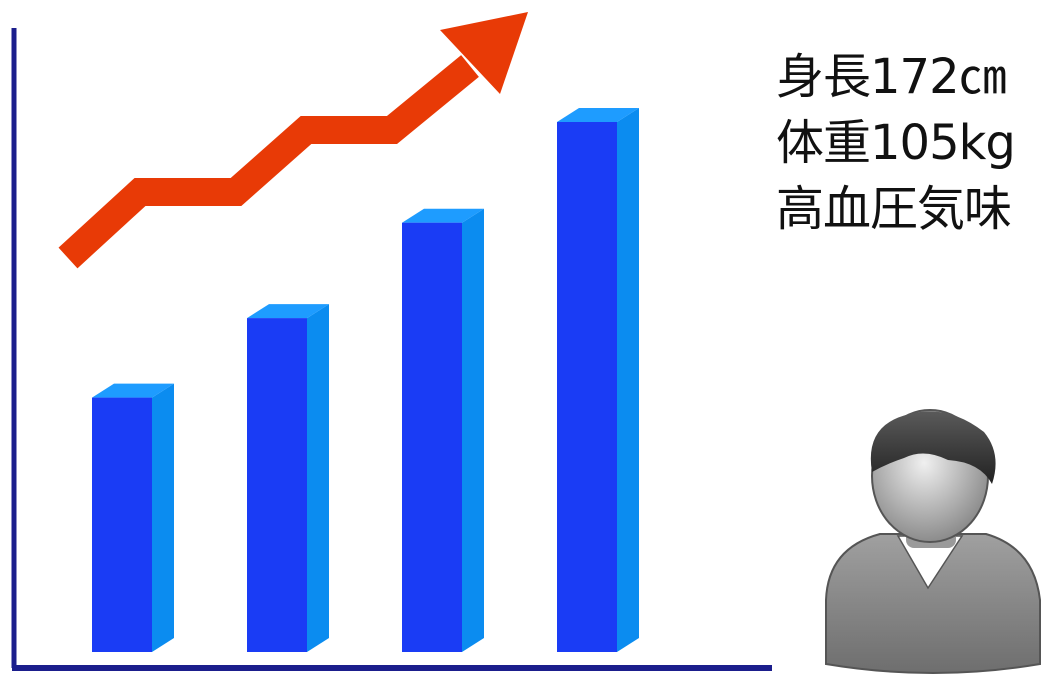 Image resolution: width=1046 pixels, height=676 pixels. What do you see at coordinates (896, 143) in the screenshot?
I see `weight-text: 体重105kg` at bounding box center [896, 143].